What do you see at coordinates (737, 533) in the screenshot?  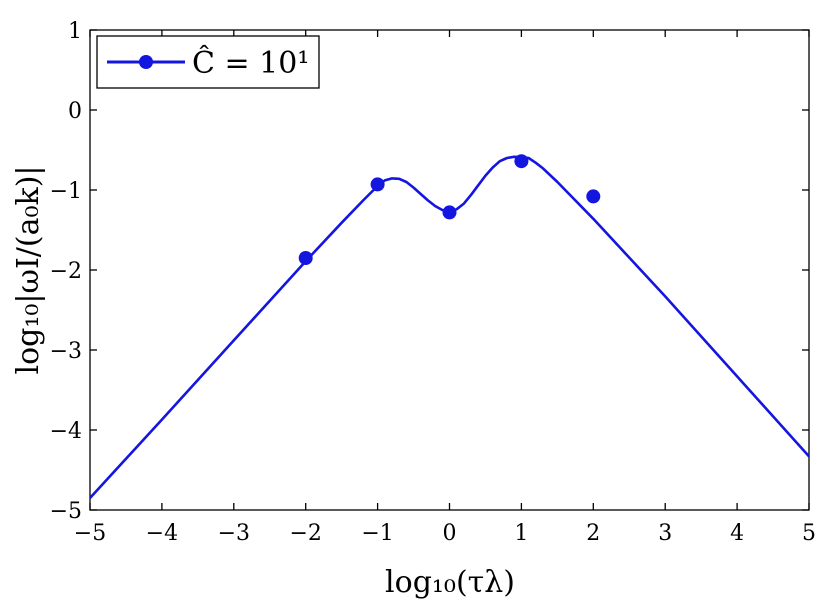 I see `x-tick-label: 4` at bounding box center [737, 533].